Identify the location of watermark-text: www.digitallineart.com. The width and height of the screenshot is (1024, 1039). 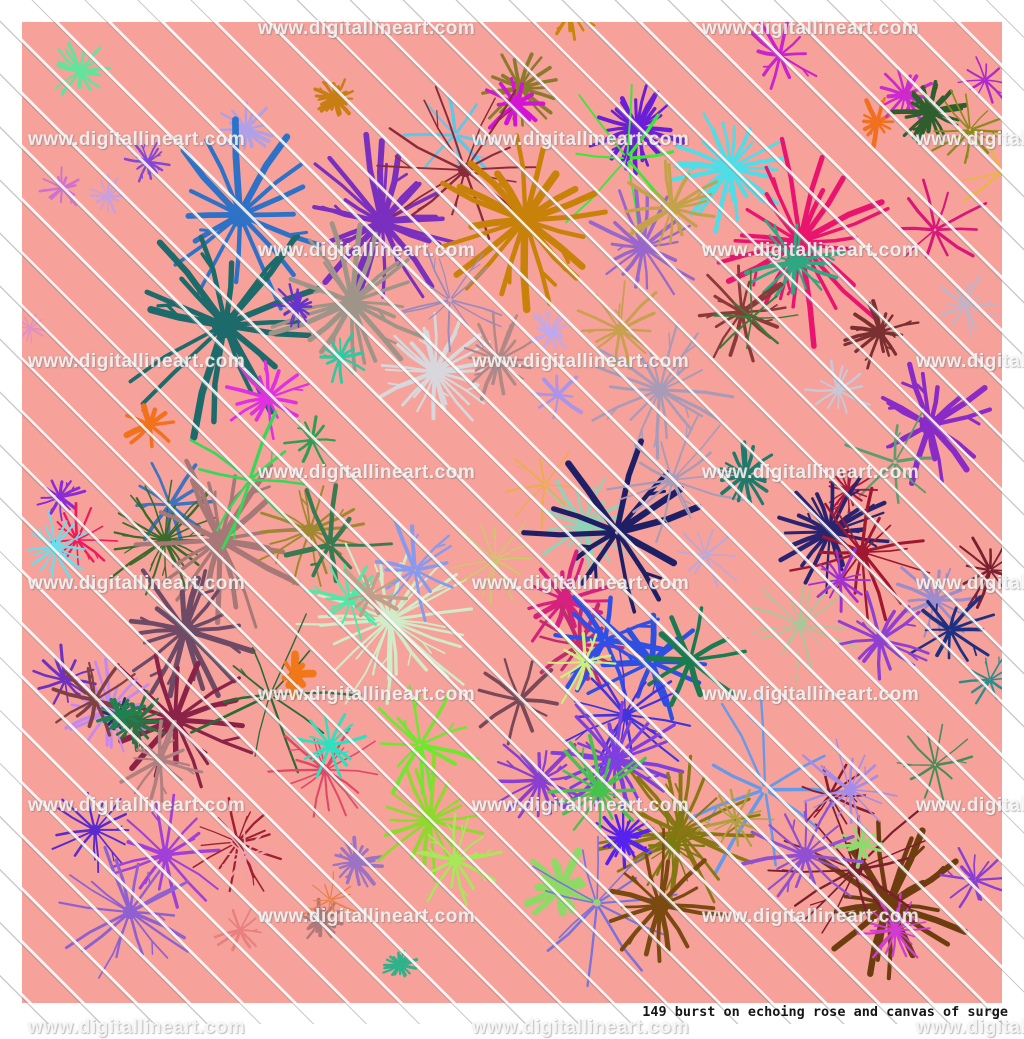
(136, 1028).